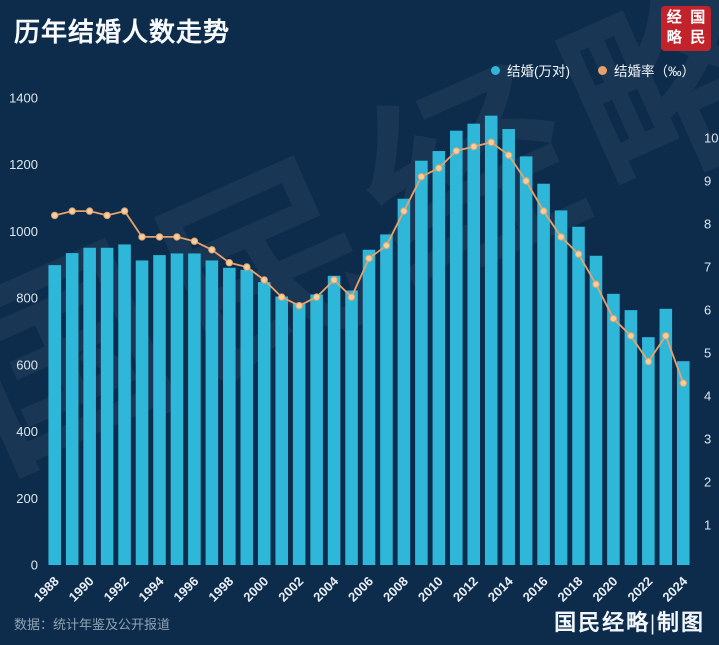  What do you see at coordinates (23, 98) in the screenshot?
I see `svg-text: 1400` at bounding box center [23, 98].